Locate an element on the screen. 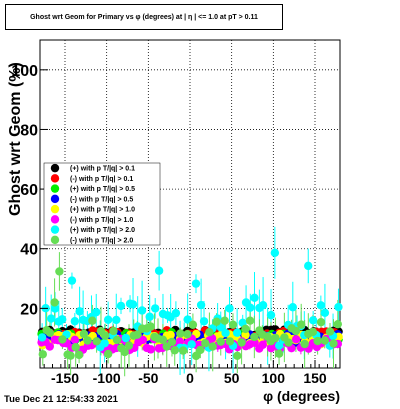 The height and width of the screenshot is (409, 400). legend-box is located at coordinates (102, 204).